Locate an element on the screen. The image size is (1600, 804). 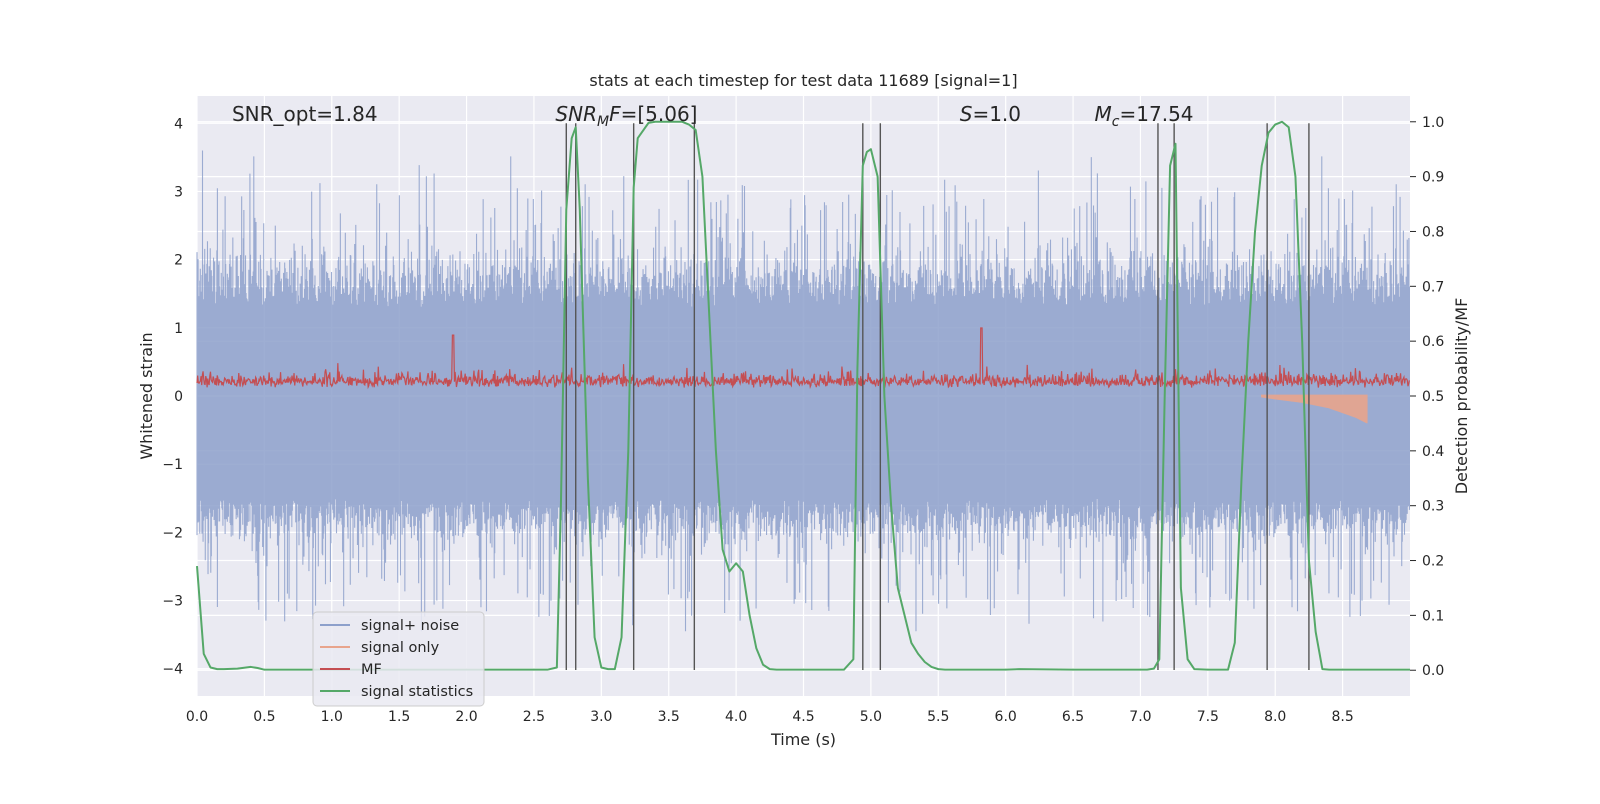
y-tick-label: 4 is located at coordinates (178, 124).